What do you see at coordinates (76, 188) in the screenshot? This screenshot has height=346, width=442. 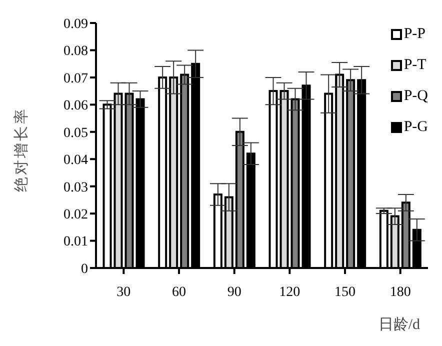 I see `y-tick-label: 0.03` at bounding box center [76, 188].